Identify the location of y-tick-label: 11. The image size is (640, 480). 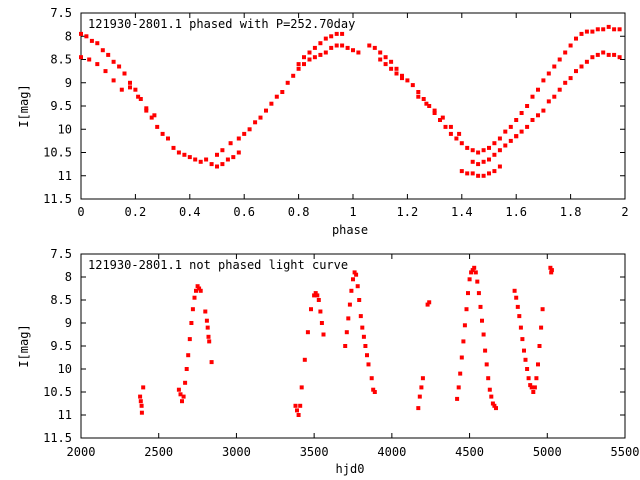
(65, 415).